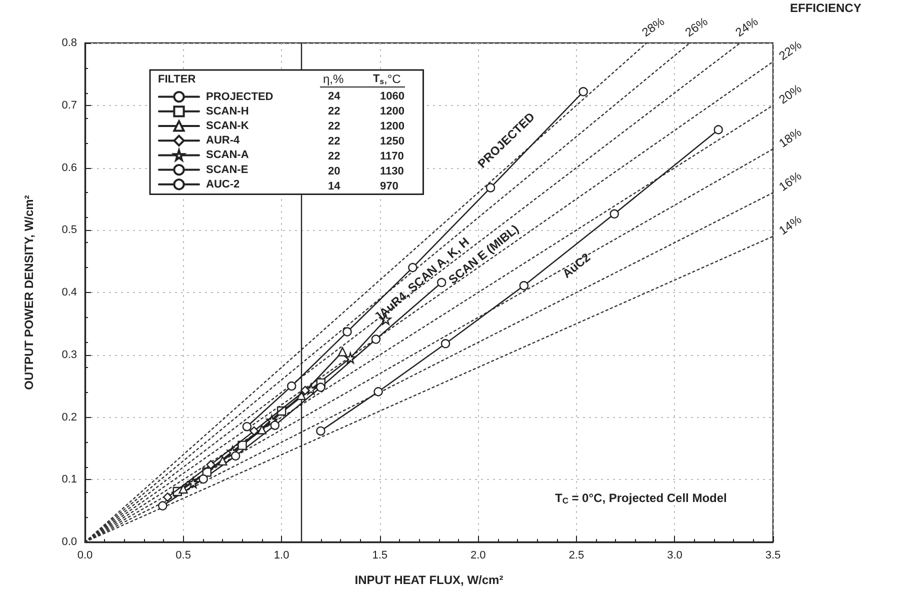  What do you see at coordinates (240, 96) in the screenshot?
I see `legend-label: PROJECTED` at bounding box center [240, 96].